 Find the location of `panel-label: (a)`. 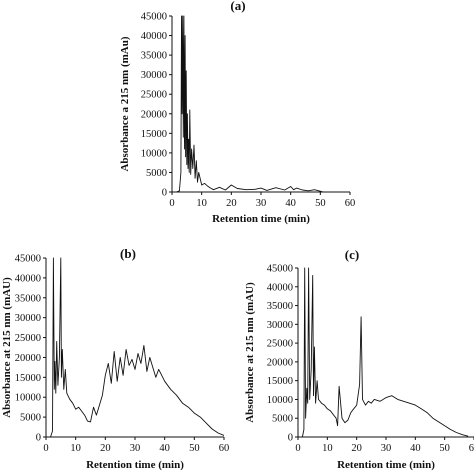

panel-label: (a) is located at coordinates (237, 6).